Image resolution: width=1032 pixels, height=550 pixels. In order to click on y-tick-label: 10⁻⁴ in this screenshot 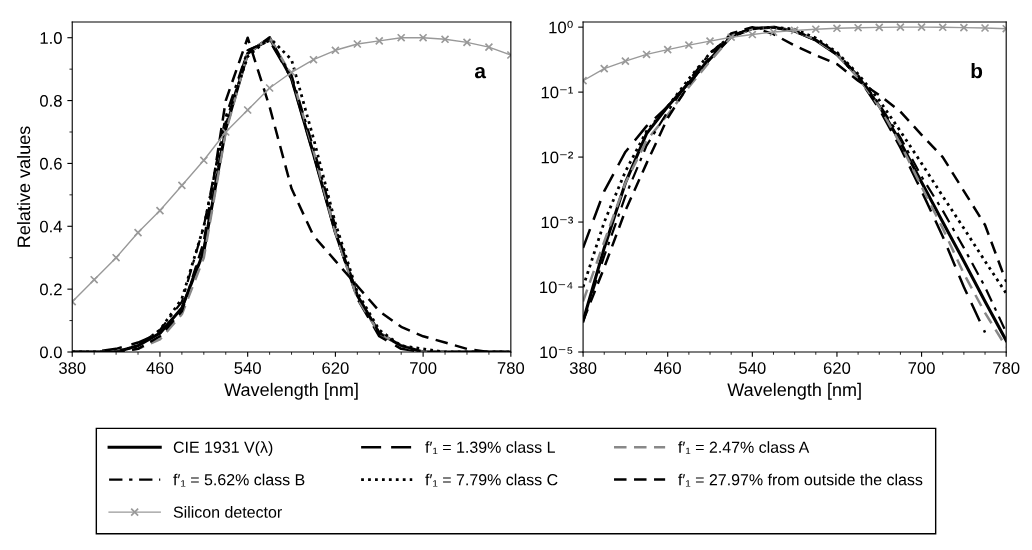, I will do `click(556, 287)`.